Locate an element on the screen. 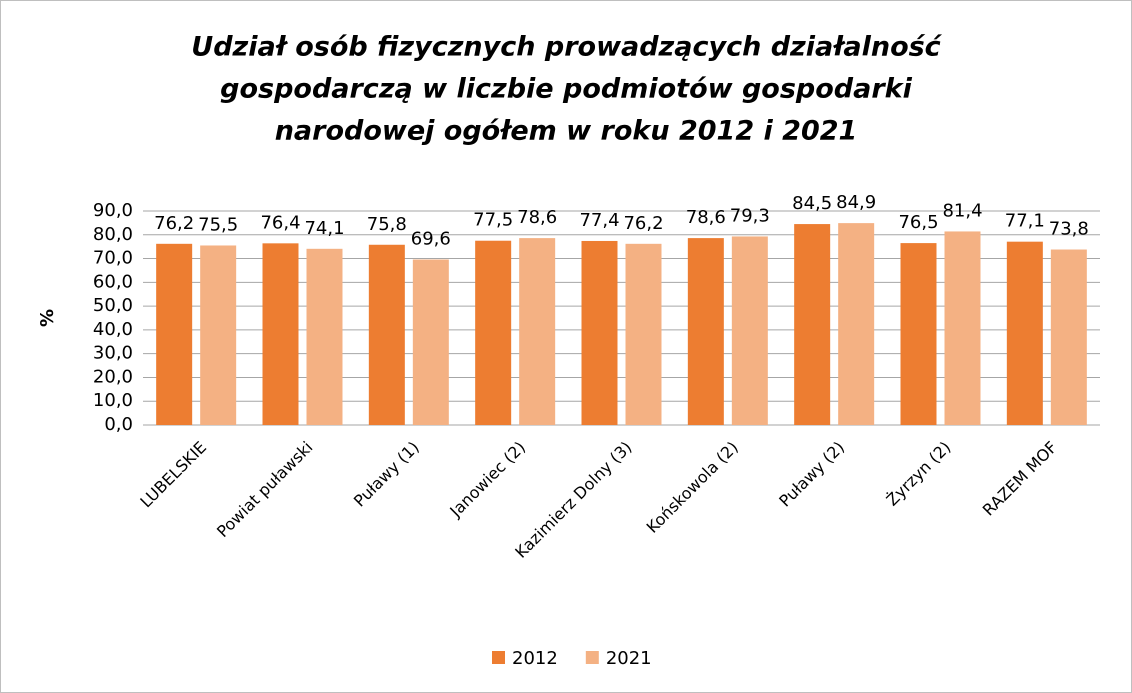  value-label: 77,4 is located at coordinates (599, 220).